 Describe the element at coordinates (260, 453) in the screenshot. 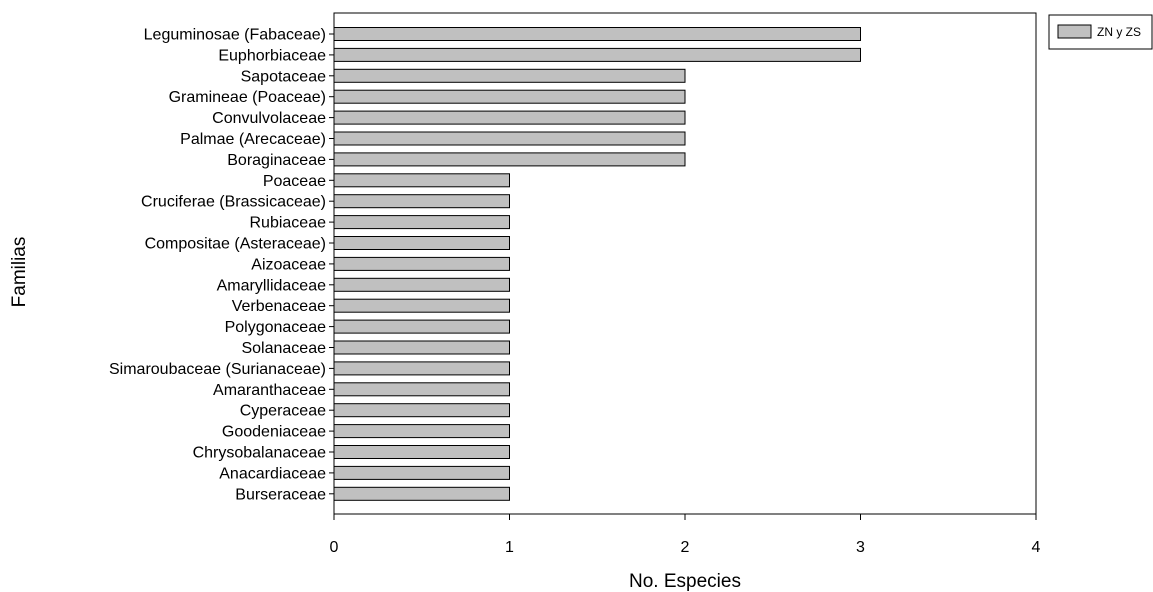

I see `y-tick-label: Chrysobalanaceae` at that location.